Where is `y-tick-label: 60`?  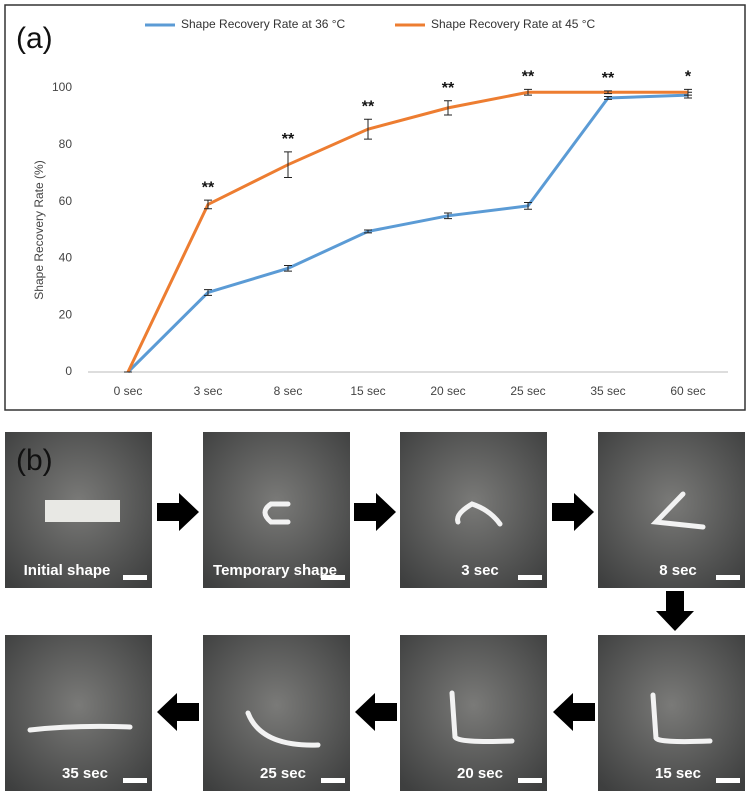 y-tick-label: 60 is located at coordinates (66, 201).